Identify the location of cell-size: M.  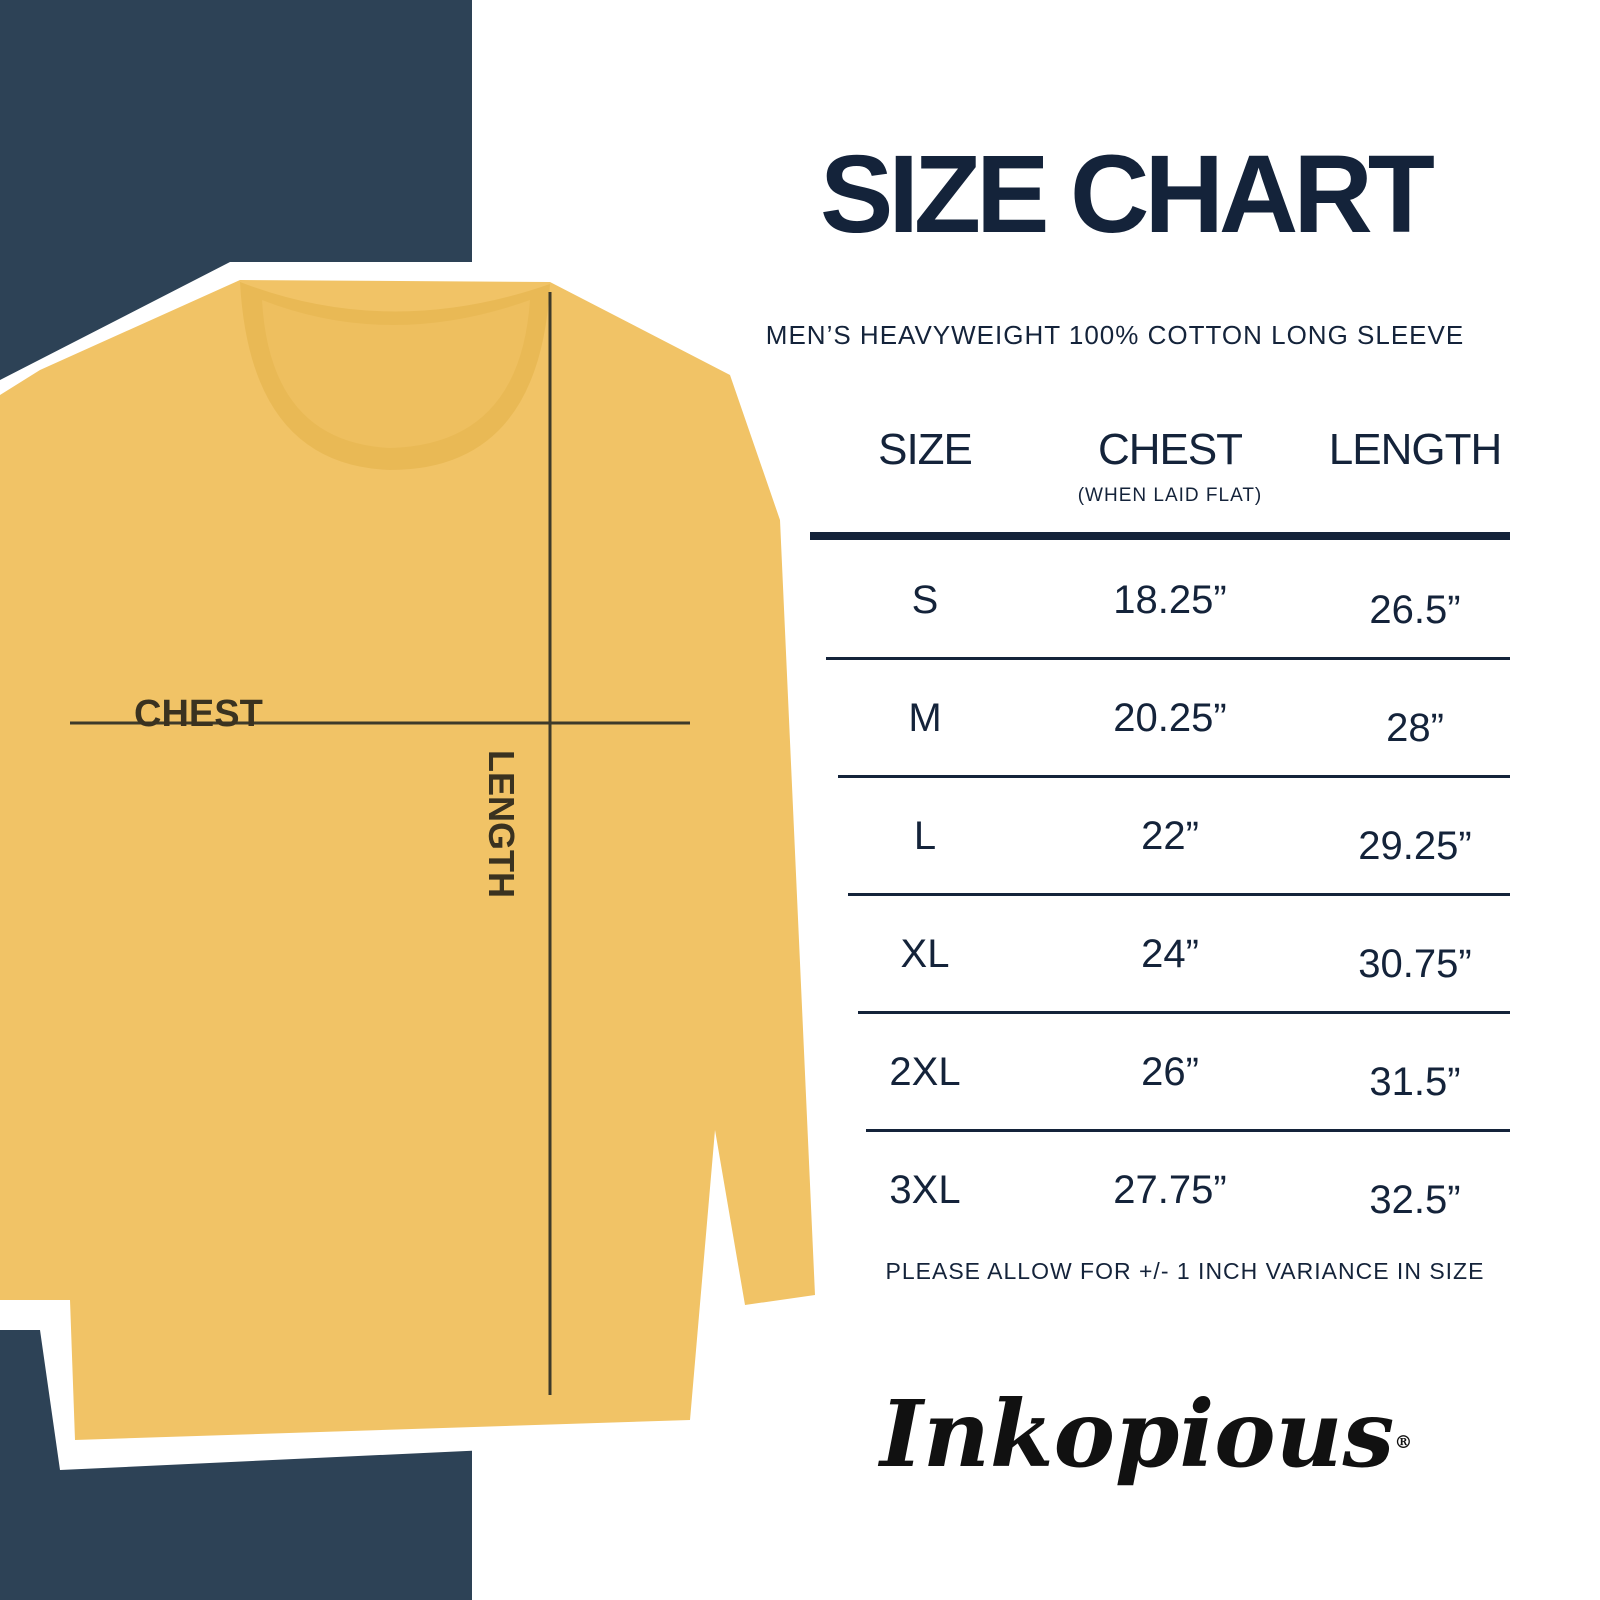
(925, 718).